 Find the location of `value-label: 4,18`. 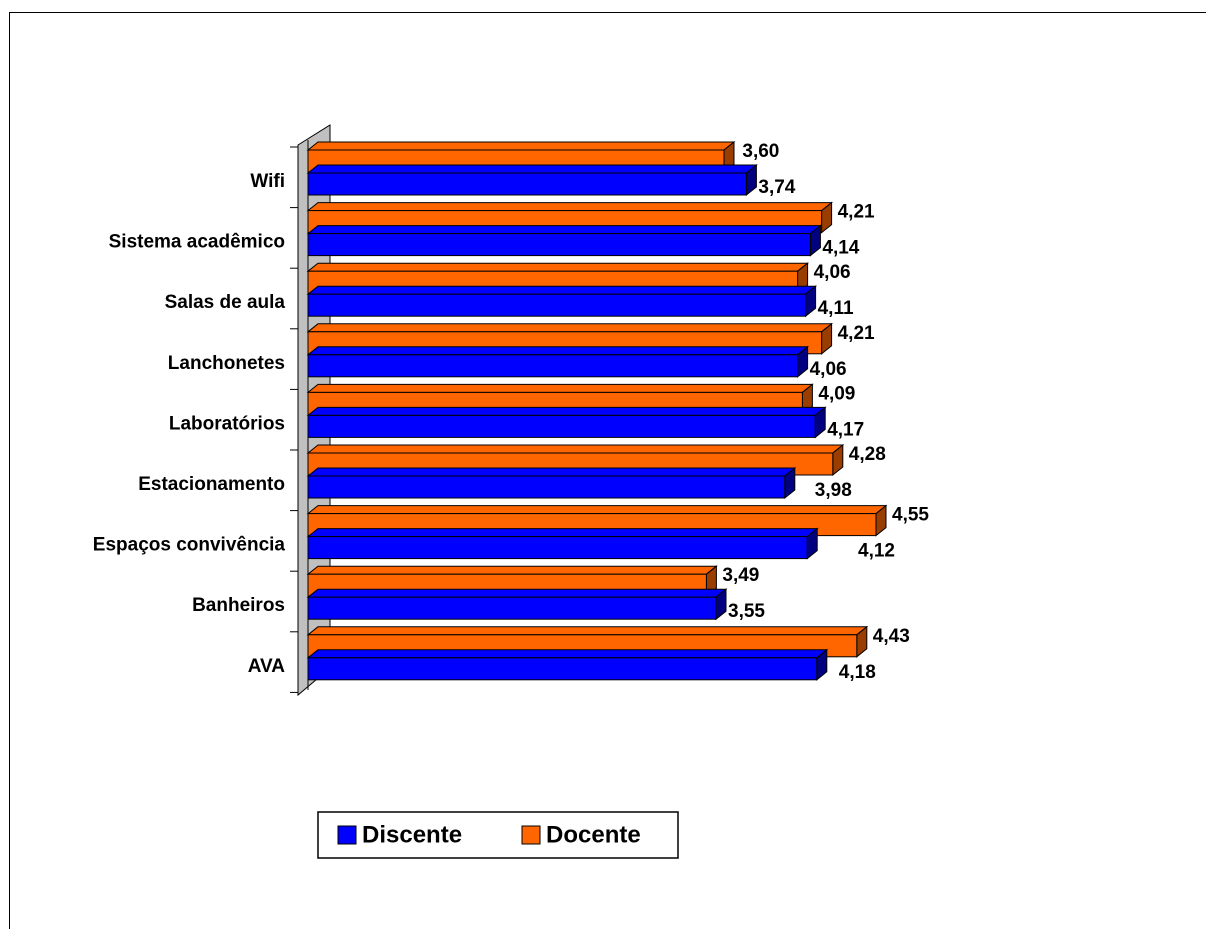

value-label: 4,18 is located at coordinates (857, 672).